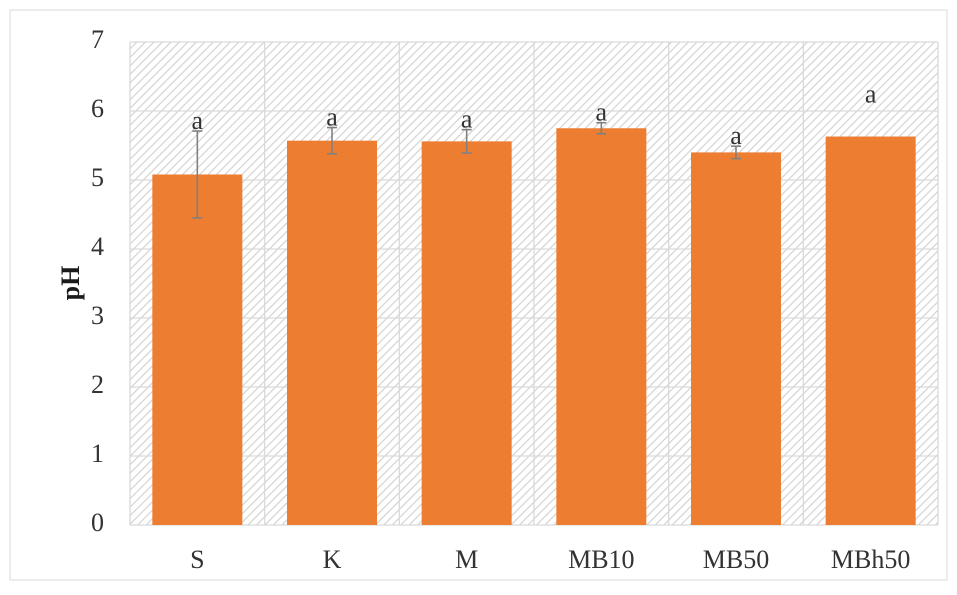  Describe the element at coordinates (97, 246) in the screenshot. I see `y-tick-label: 4` at that location.